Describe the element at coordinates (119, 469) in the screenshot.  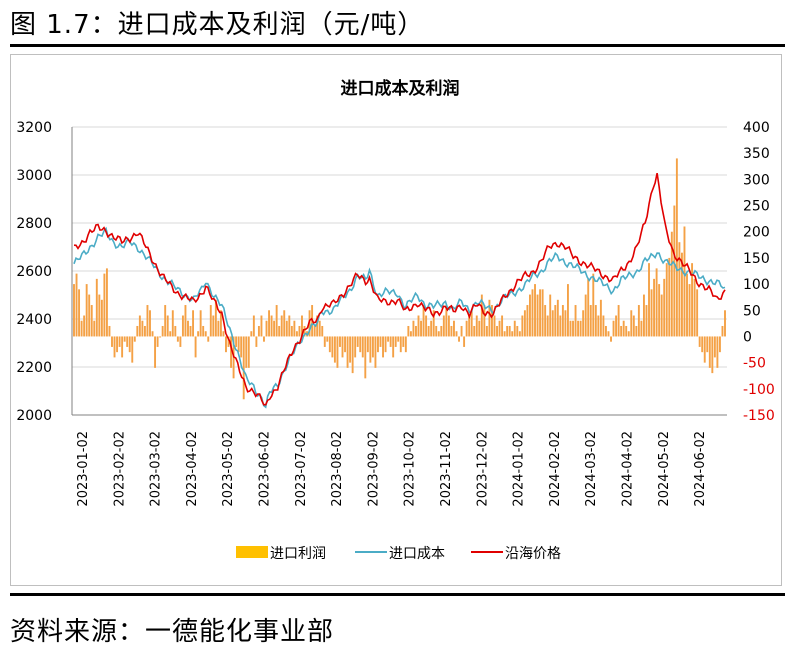
I see `x-tick-label: 2023-02-02` at that location.